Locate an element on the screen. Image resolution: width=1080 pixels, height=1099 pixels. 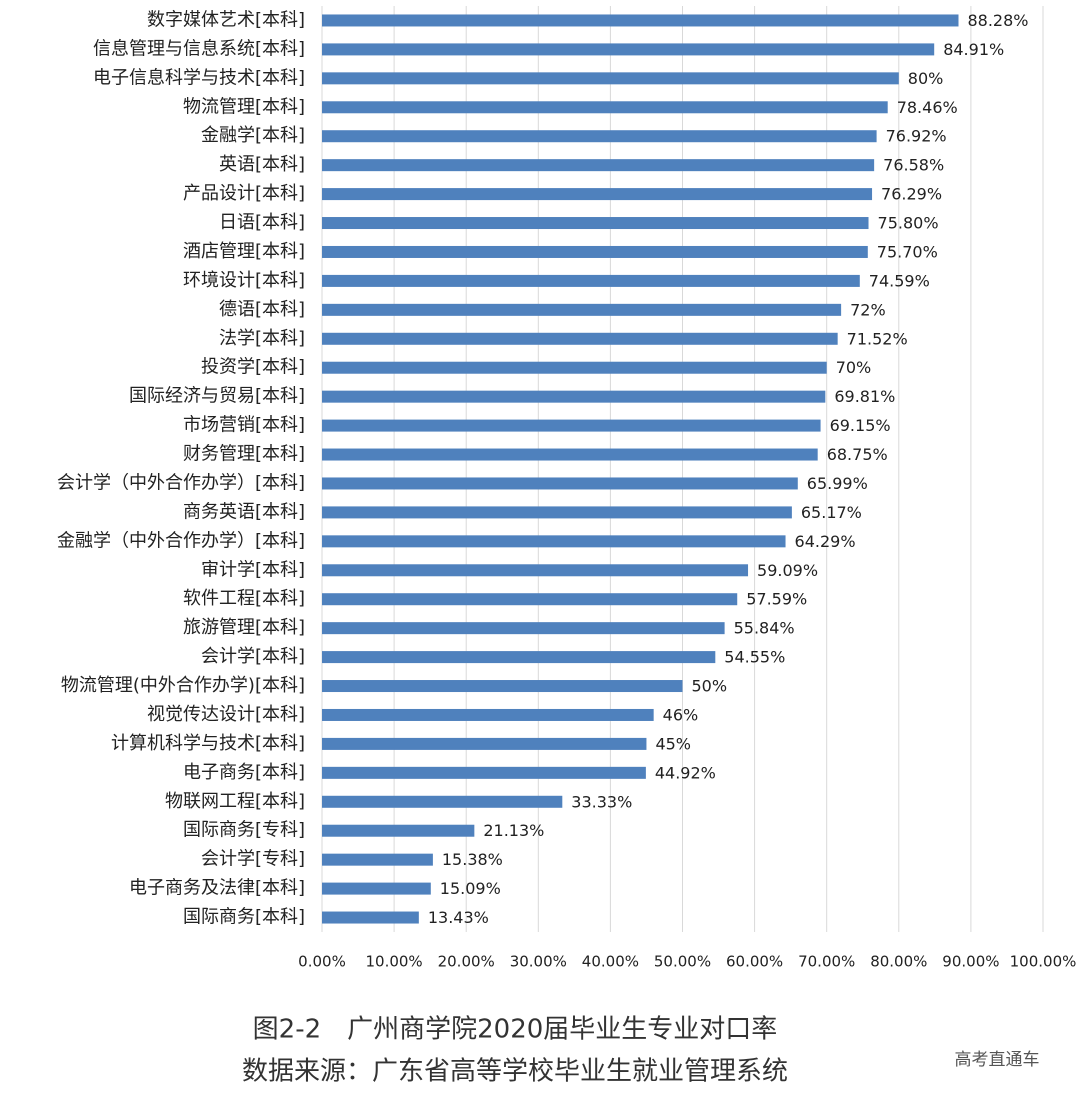
value-label: 75.80% is located at coordinates (908, 223).